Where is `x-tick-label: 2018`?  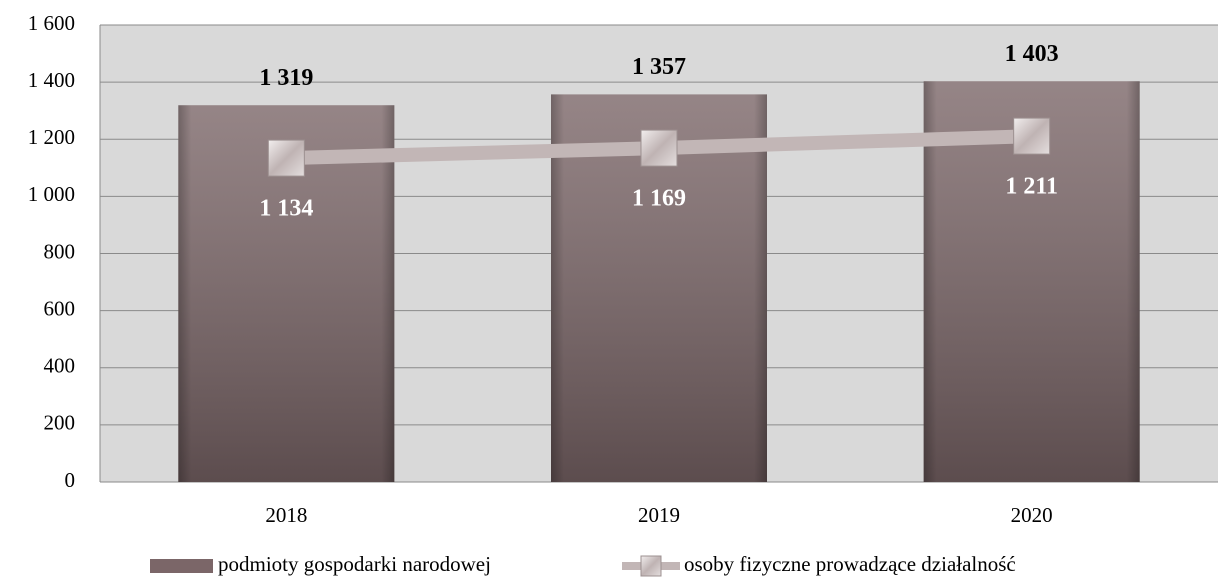
x-tick-label: 2018 is located at coordinates (286, 515).